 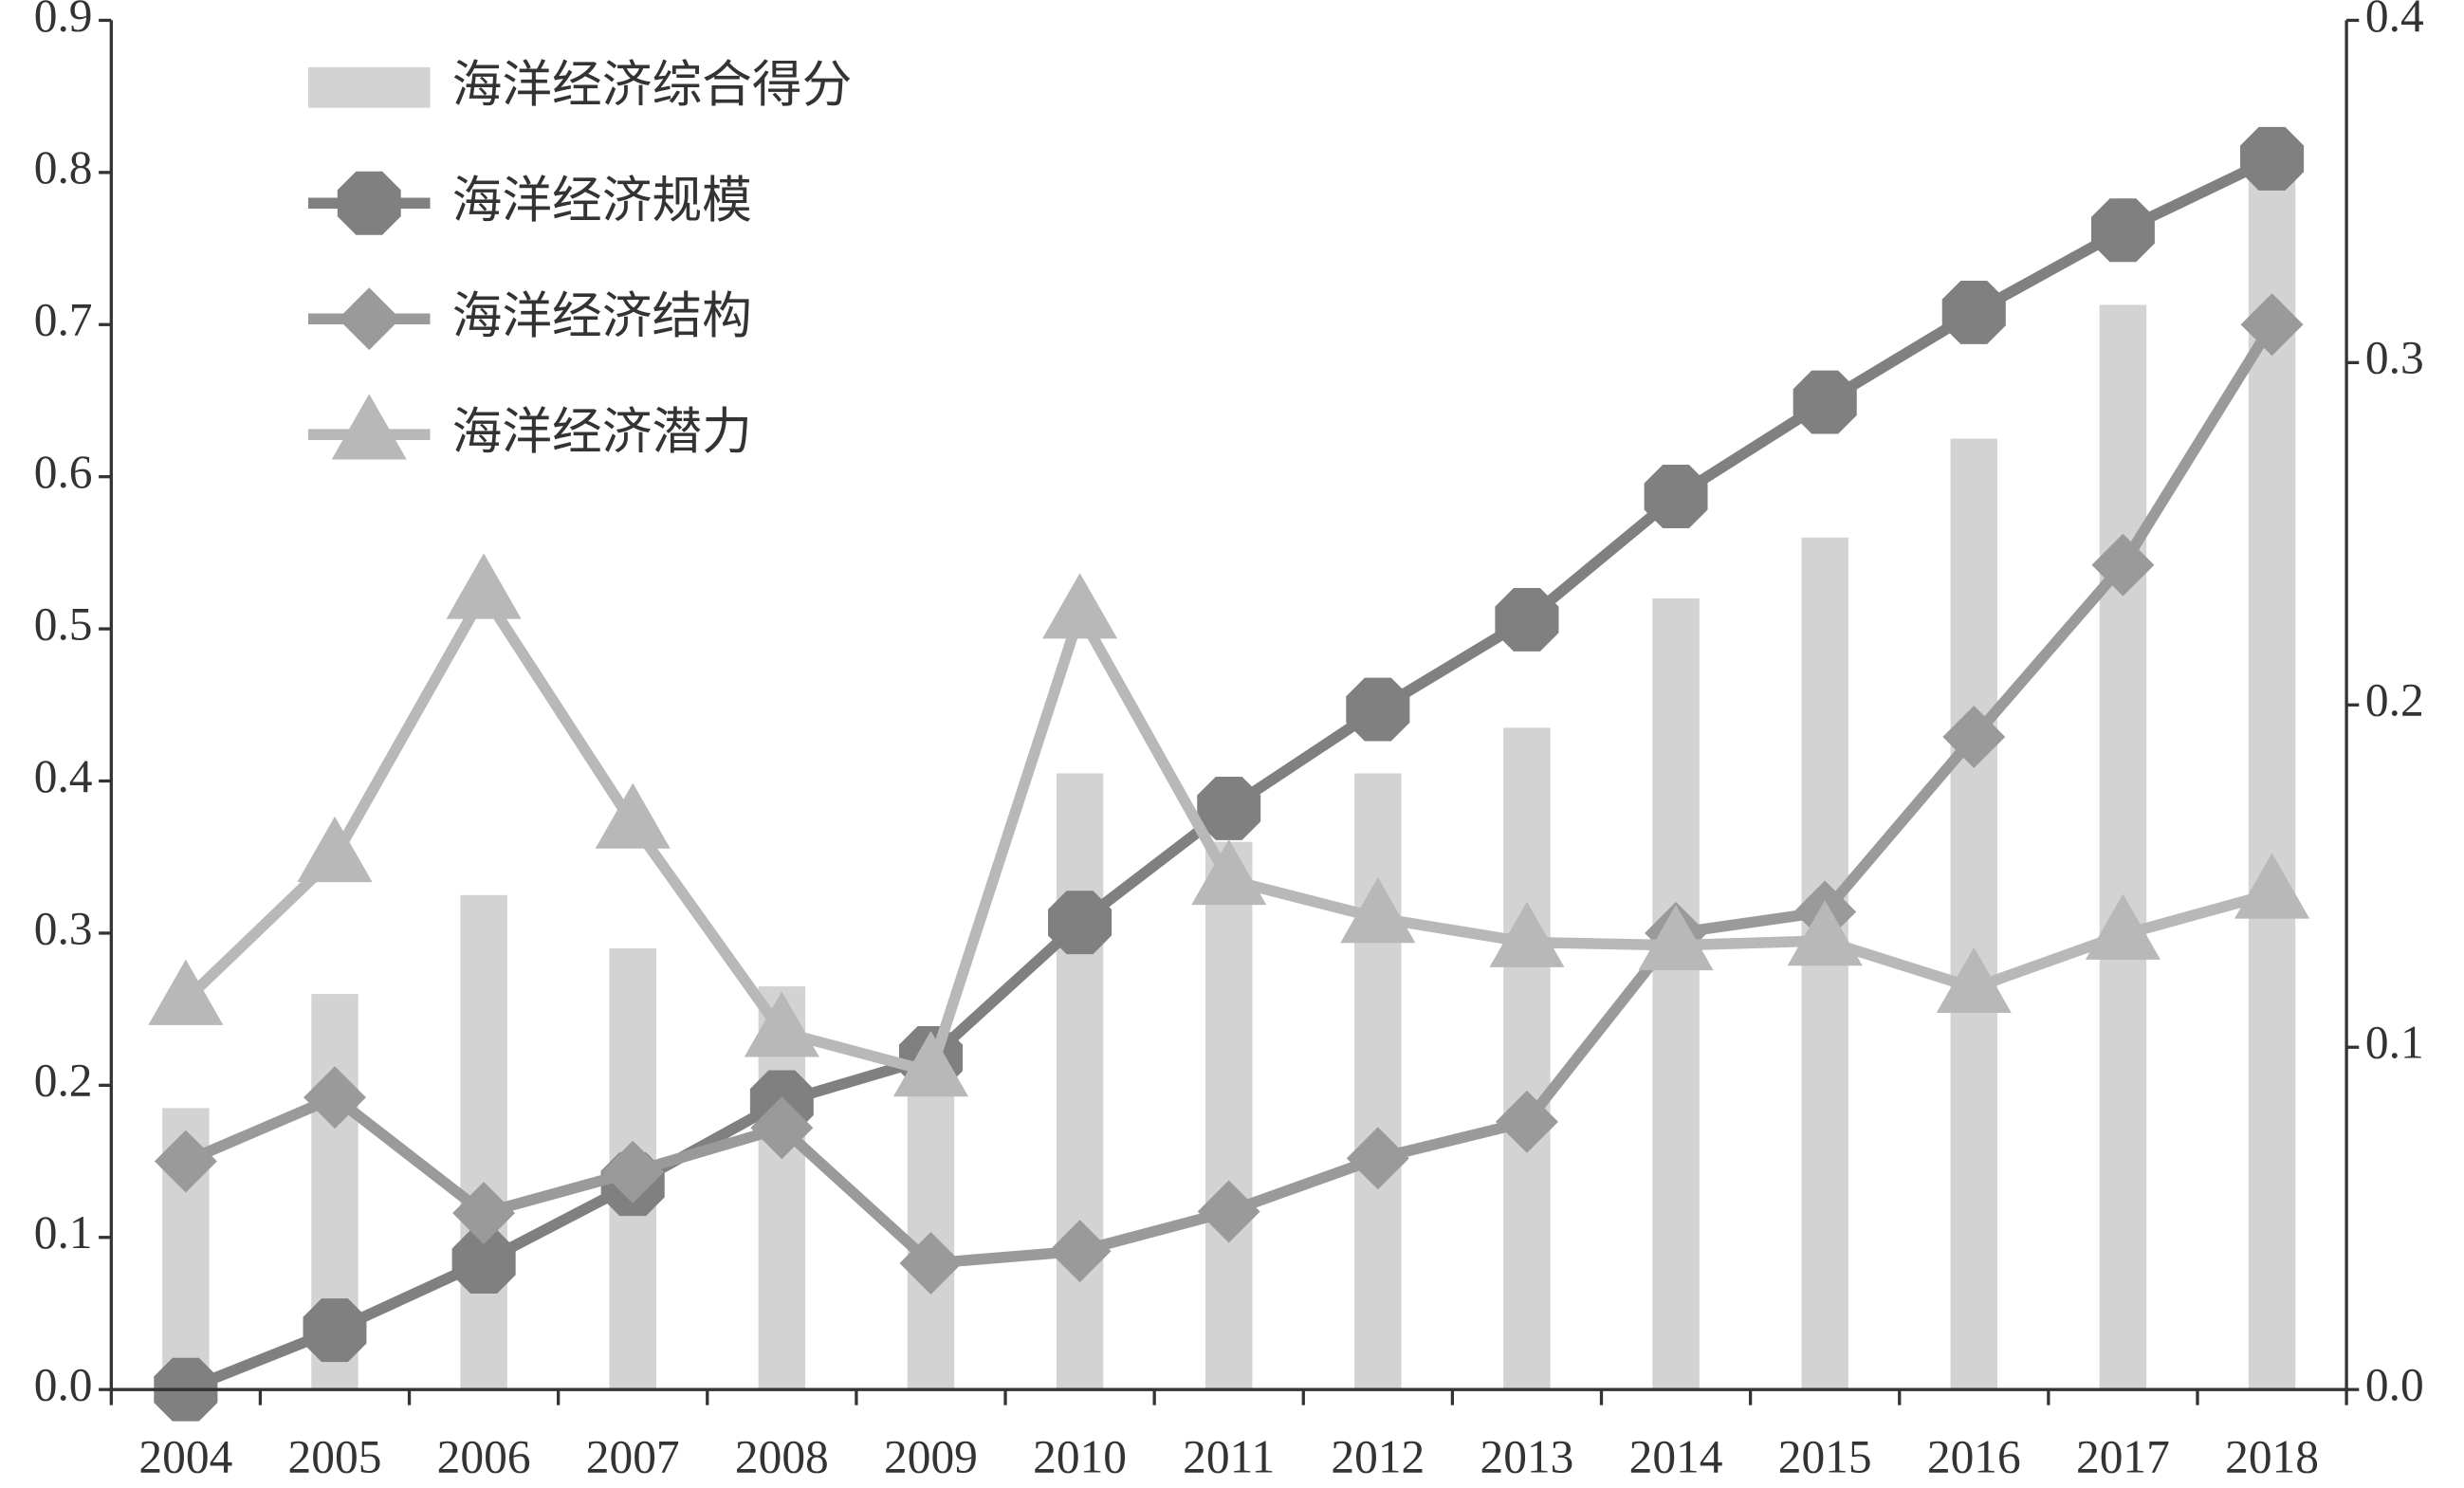 I want to click on y-tick-label: 0.5, so click(x=63, y=623).